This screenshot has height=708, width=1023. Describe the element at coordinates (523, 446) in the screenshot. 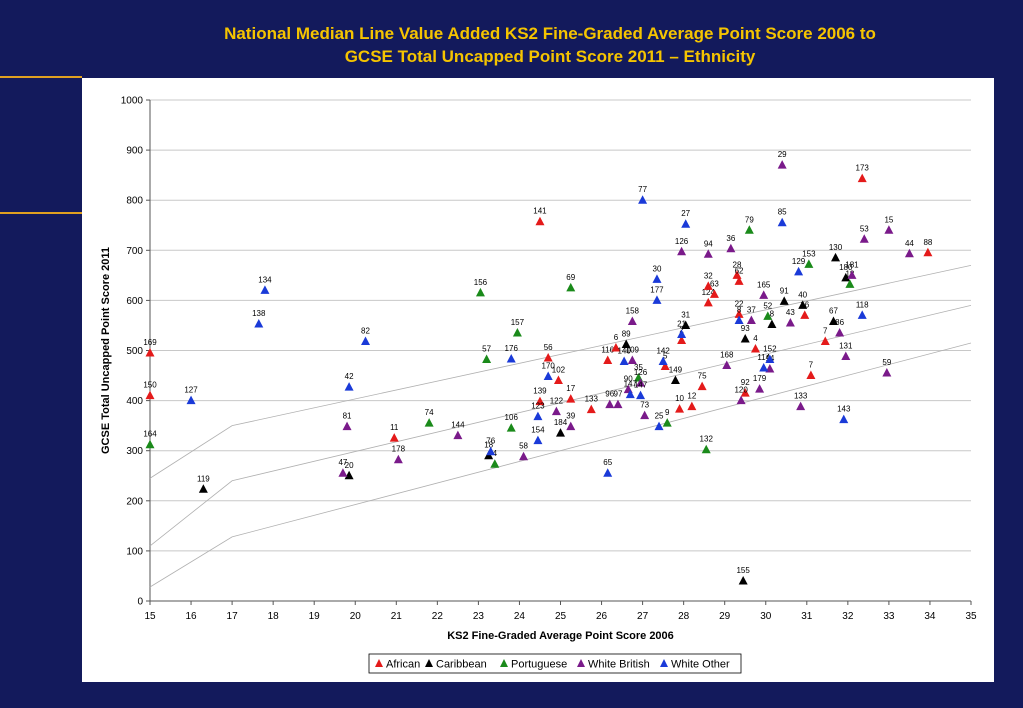

I see `data-point-label: 58` at that location.